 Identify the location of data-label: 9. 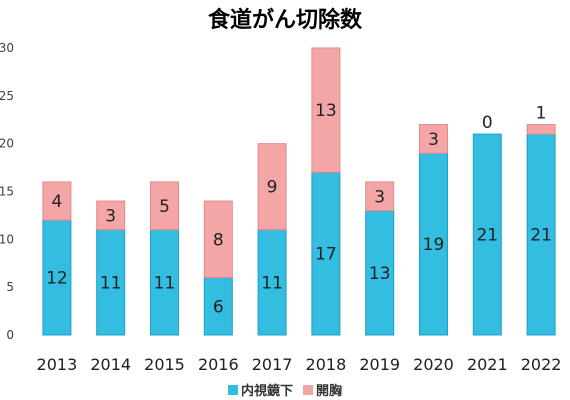
(272, 188).